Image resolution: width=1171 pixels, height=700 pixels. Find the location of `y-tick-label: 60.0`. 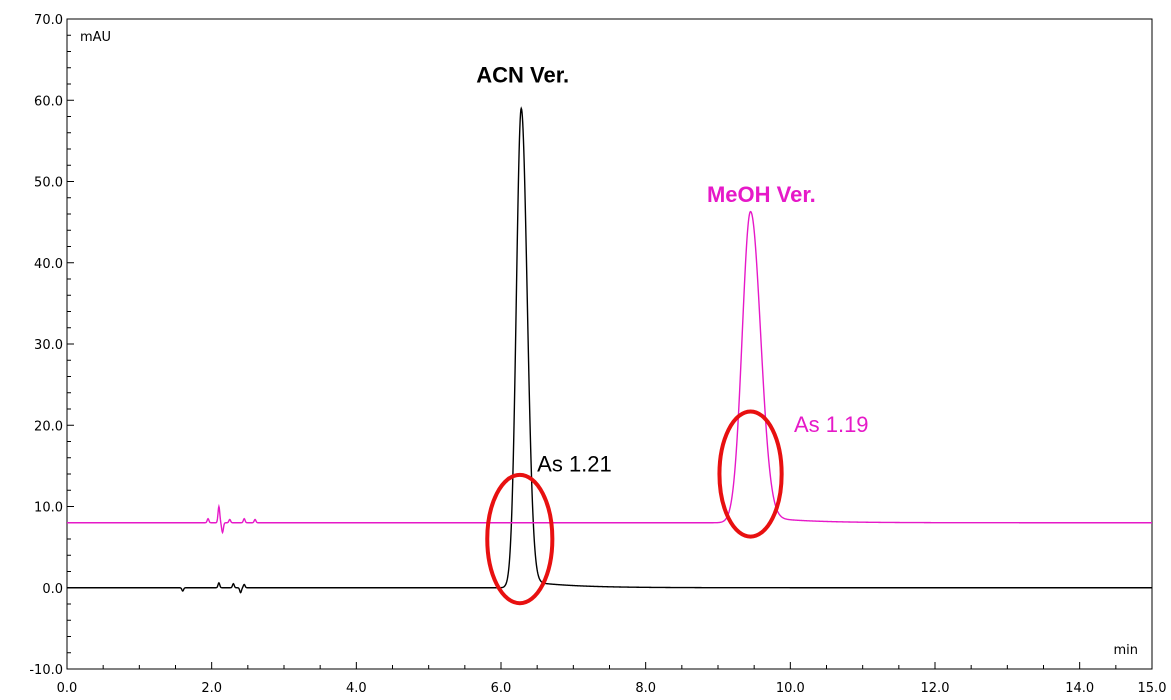

y-tick-label: 60.0 is located at coordinates (48, 101).